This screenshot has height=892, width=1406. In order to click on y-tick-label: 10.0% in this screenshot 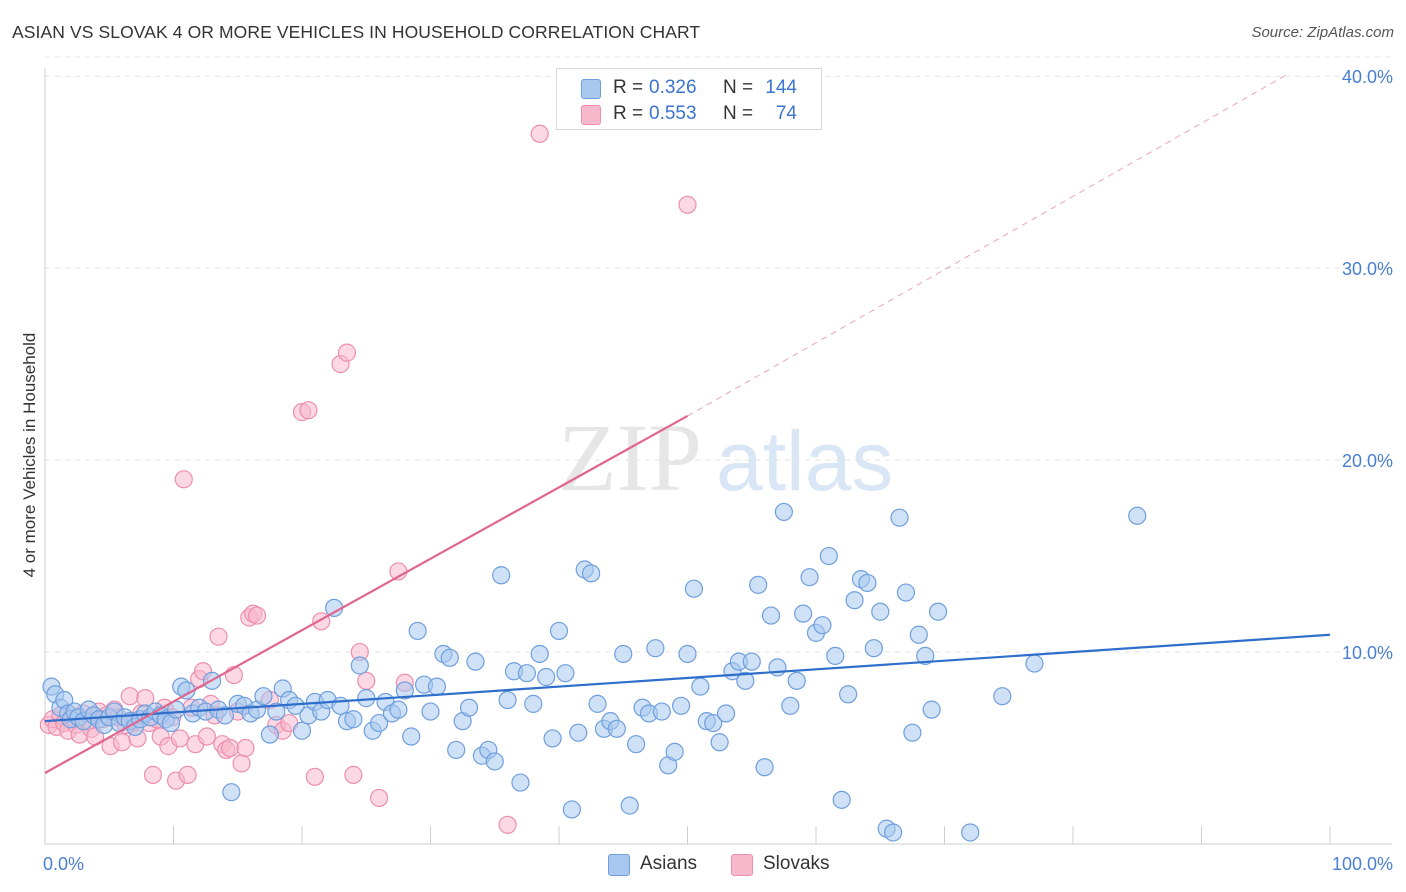, I will do `click(1367, 653)`.